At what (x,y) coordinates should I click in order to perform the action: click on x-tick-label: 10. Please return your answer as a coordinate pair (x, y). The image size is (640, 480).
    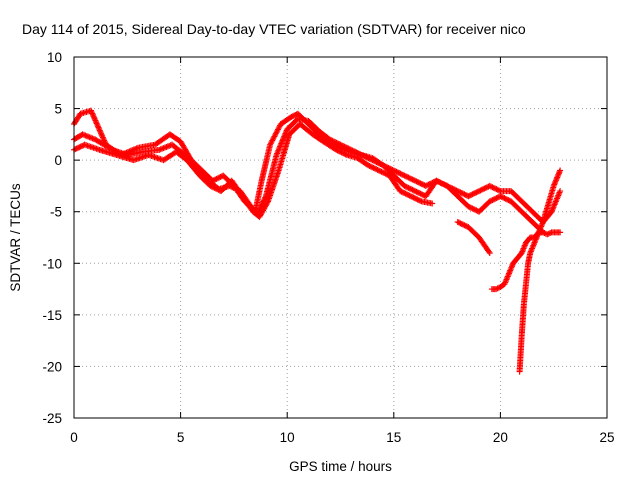
    Looking at the image, I should click on (287, 437).